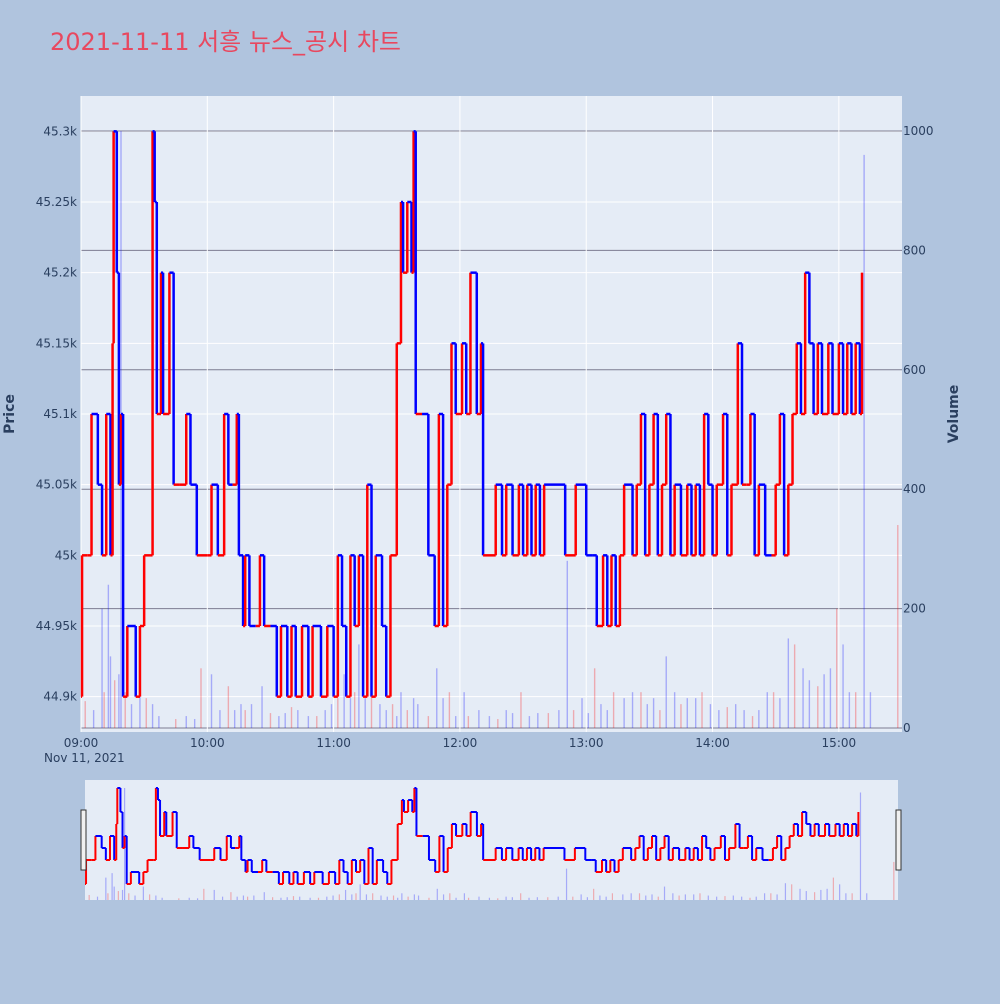  What do you see at coordinates (918, 429) in the screenshot?
I see `volume-axis-ticks: 0 200 400 600 800 1000` at bounding box center [918, 429].